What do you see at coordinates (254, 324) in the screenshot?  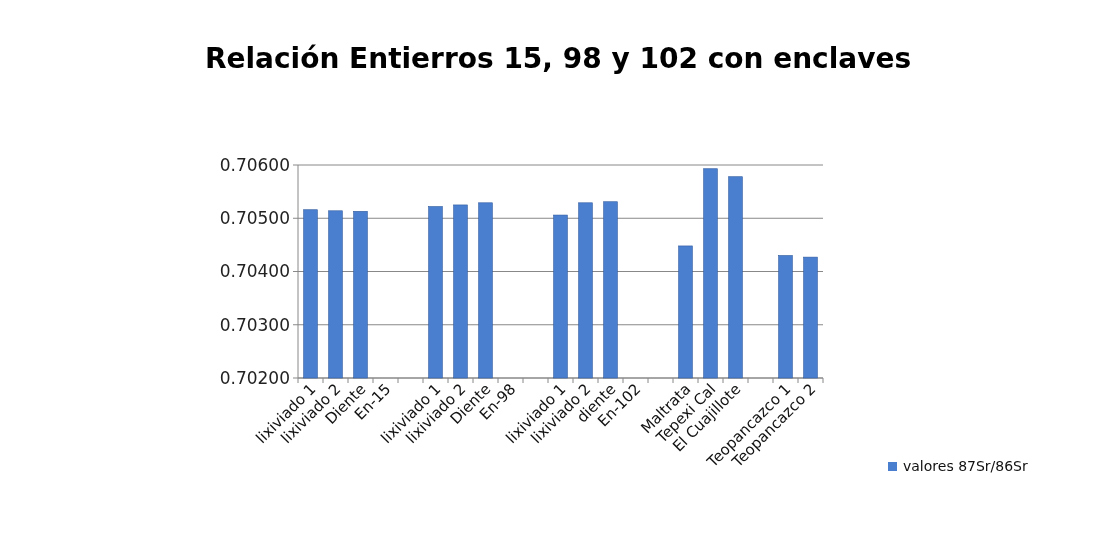 I see `y-tick-label: 0.70300` at bounding box center [254, 324].